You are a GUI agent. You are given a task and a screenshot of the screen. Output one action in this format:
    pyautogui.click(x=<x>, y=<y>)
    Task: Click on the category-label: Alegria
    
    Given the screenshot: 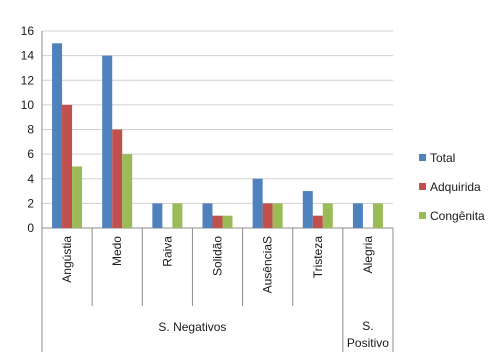 What is the action you would take?
    pyautogui.click(x=368, y=255)
    